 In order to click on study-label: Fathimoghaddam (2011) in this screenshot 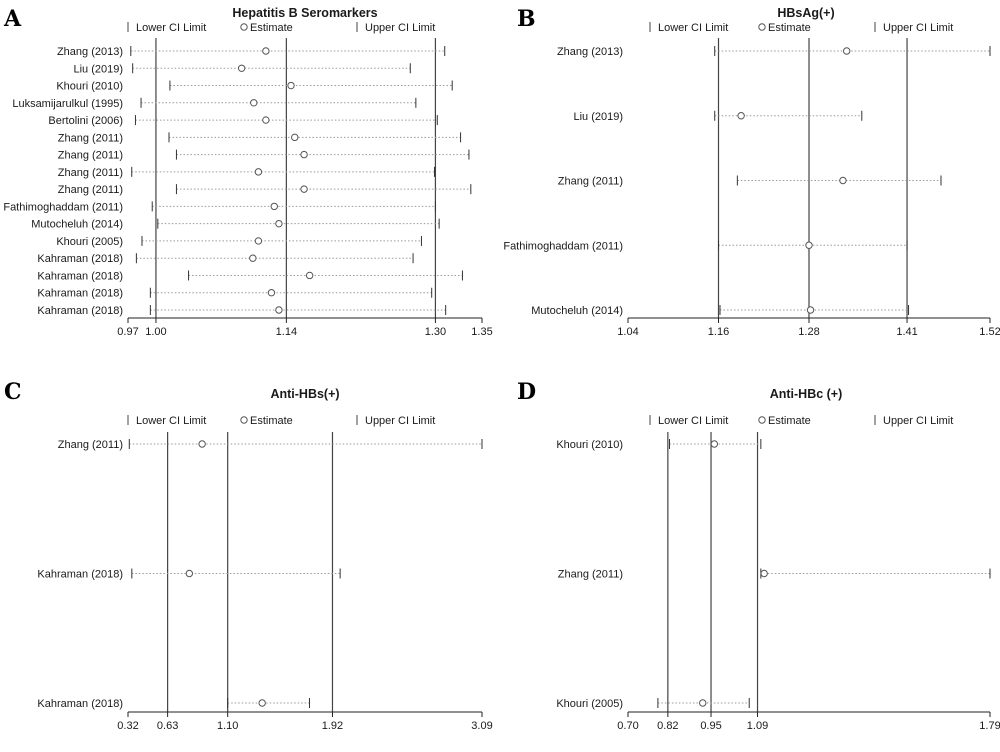, I will do `click(563, 246)`.